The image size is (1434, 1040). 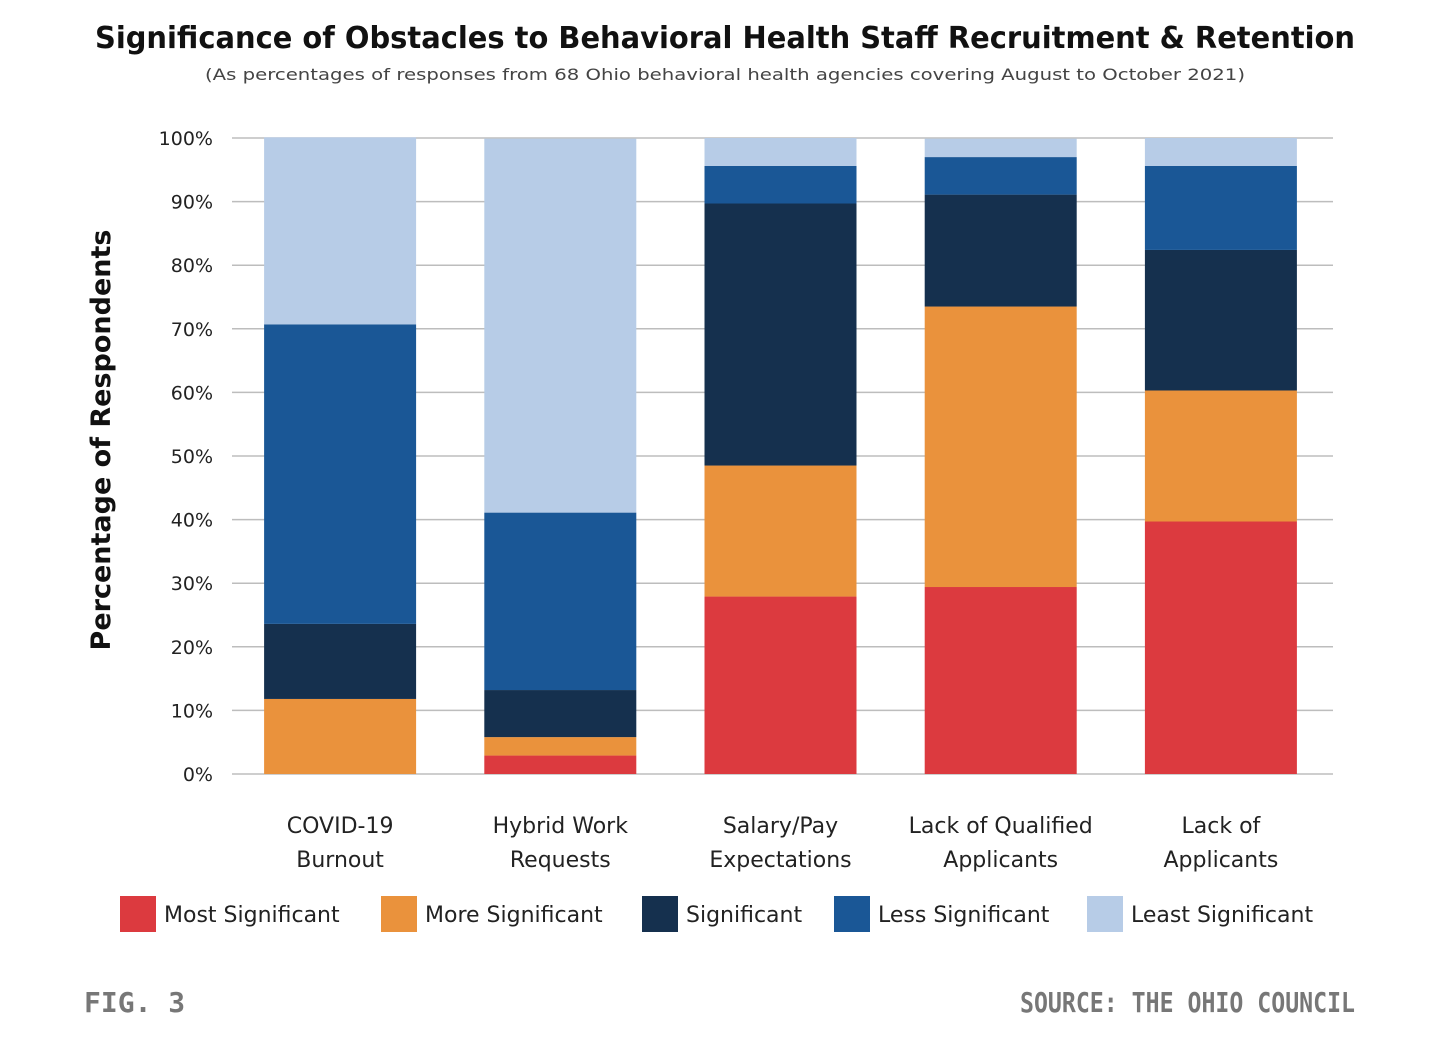 What do you see at coordinates (198, 775) in the screenshot?
I see `y-tick-label: 0%` at bounding box center [198, 775].